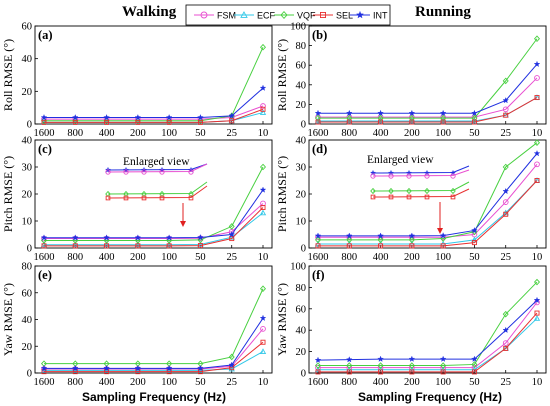 The height and width of the screenshot is (406, 550). I want to click on series-vqf, so click(427, 323).